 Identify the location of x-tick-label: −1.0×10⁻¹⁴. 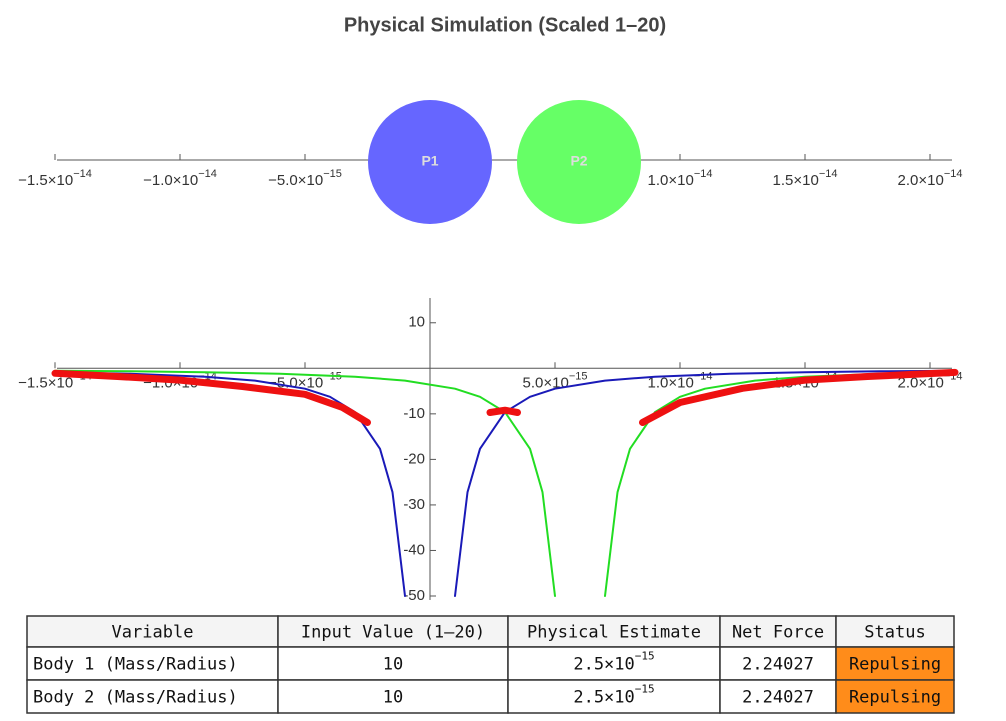
(180, 178).